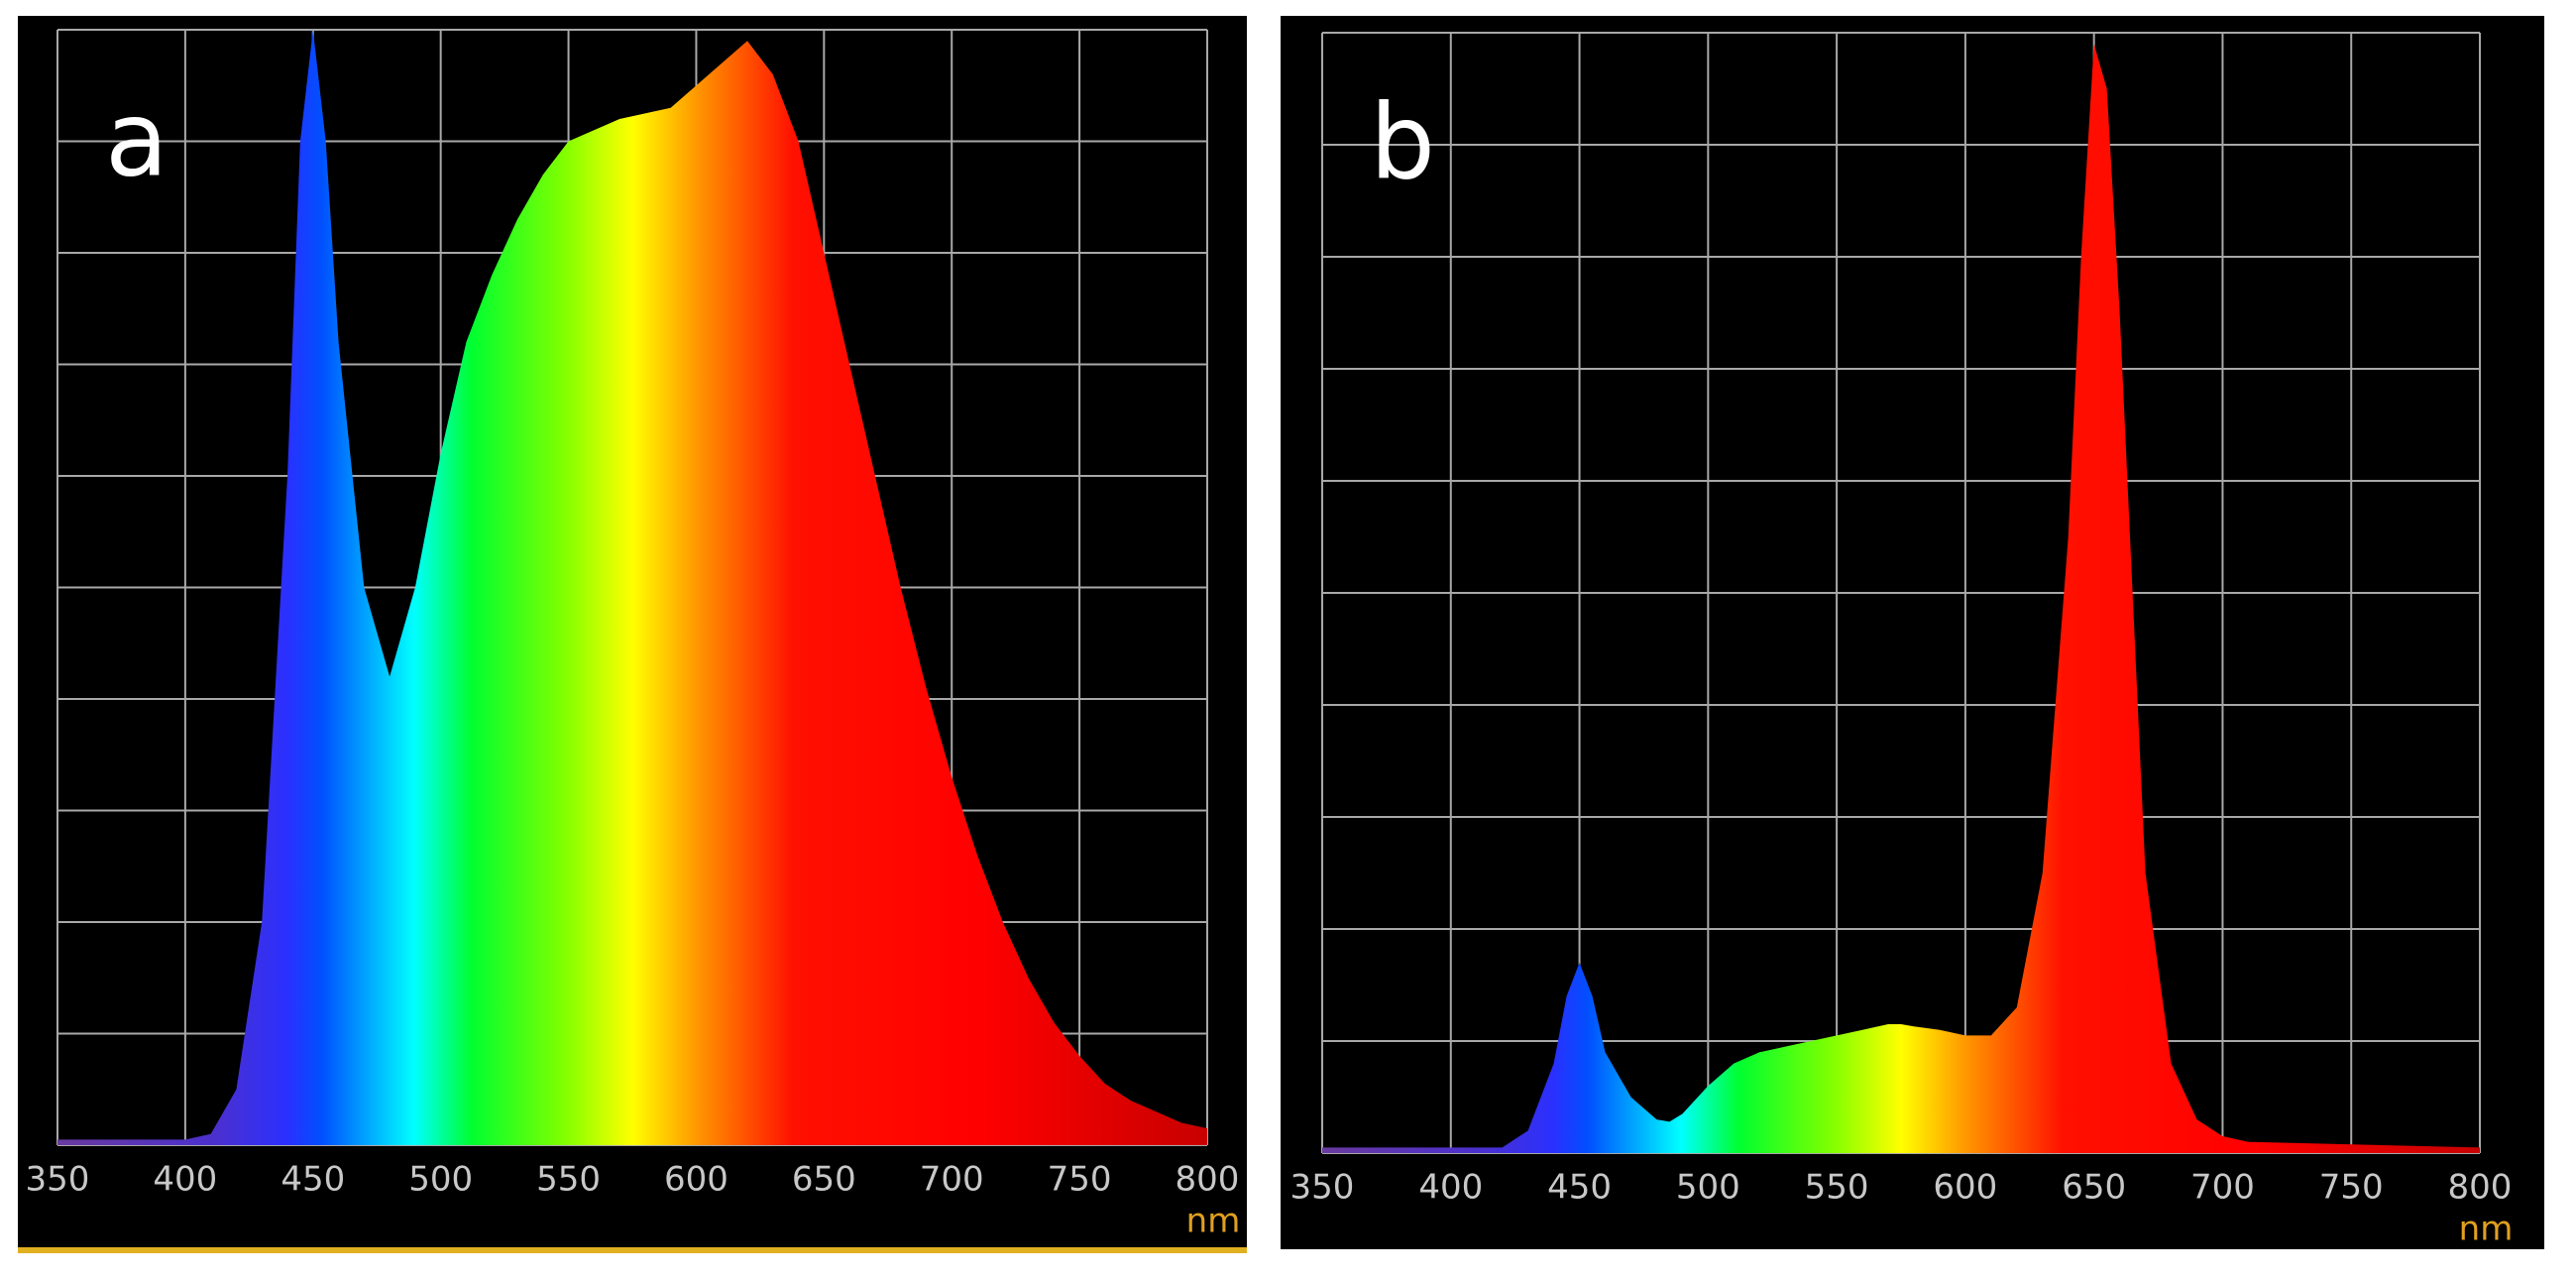  Describe the element at coordinates (1402, 141) in the screenshot. I see `panel-label: b` at that location.